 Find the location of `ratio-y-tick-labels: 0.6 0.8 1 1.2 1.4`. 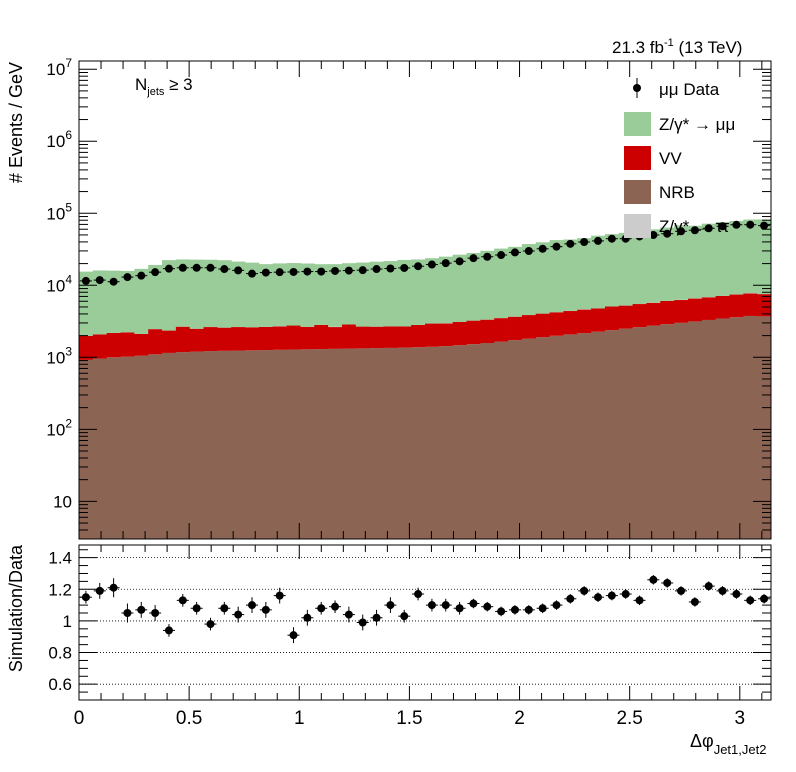

ratio-y-tick-labels: 0.6 0.8 1 1.2 1.4 is located at coordinates (60, 622).